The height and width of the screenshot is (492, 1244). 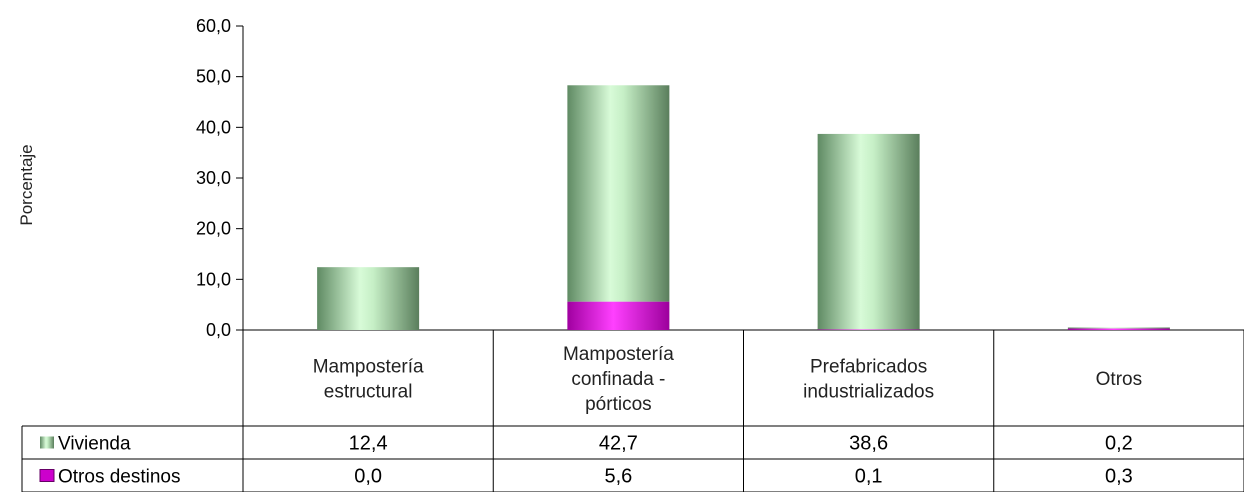 What do you see at coordinates (26, 184) in the screenshot?
I see `y-axis-title: Porcentaje` at bounding box center [26, 184].